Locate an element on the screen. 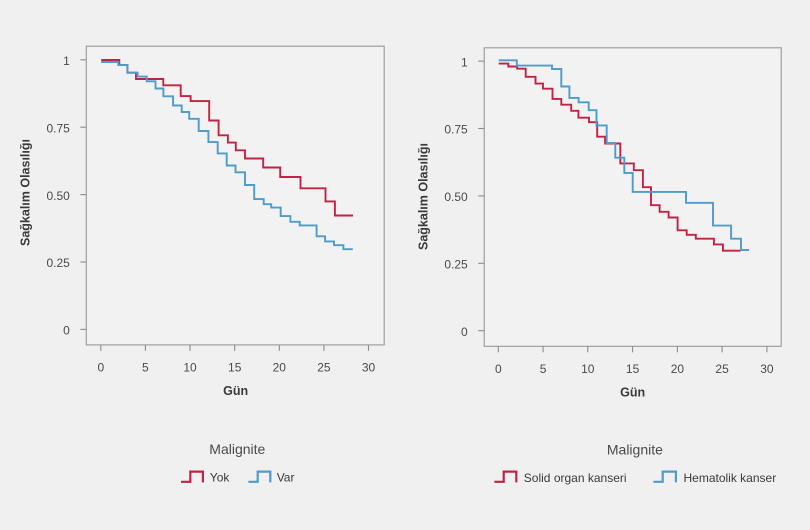 Image resolution: width=810 pixels, height=530 pixels. svg-text: Yok is located at coordinates (220, 478).